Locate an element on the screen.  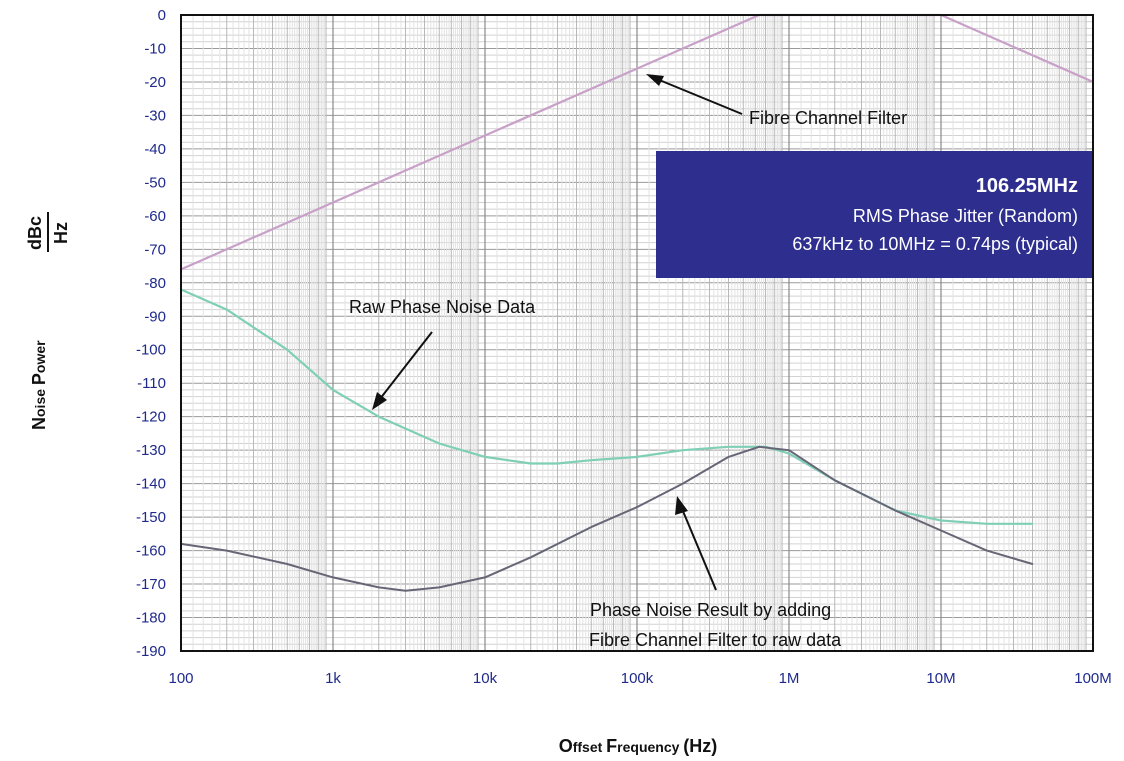
y-tick-label: -20 is located at coordinates (155, 82).